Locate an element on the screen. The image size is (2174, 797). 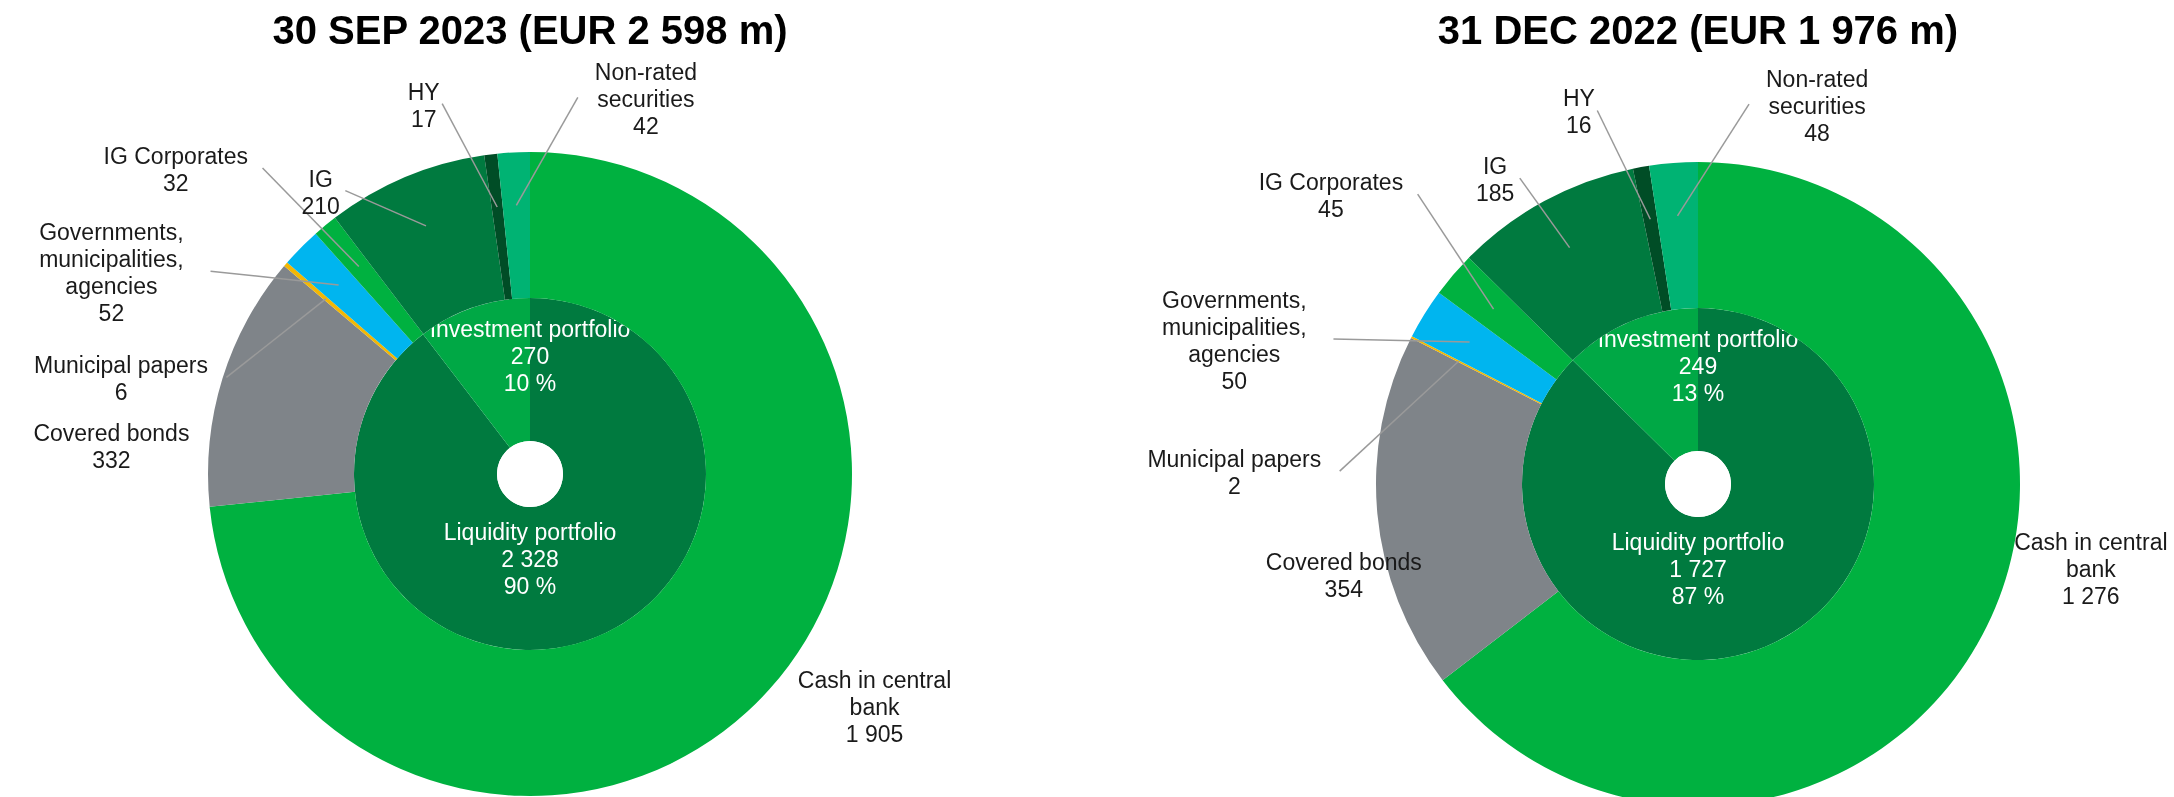
data-label: 2 328 90 % is located at coordinates (530, 573).